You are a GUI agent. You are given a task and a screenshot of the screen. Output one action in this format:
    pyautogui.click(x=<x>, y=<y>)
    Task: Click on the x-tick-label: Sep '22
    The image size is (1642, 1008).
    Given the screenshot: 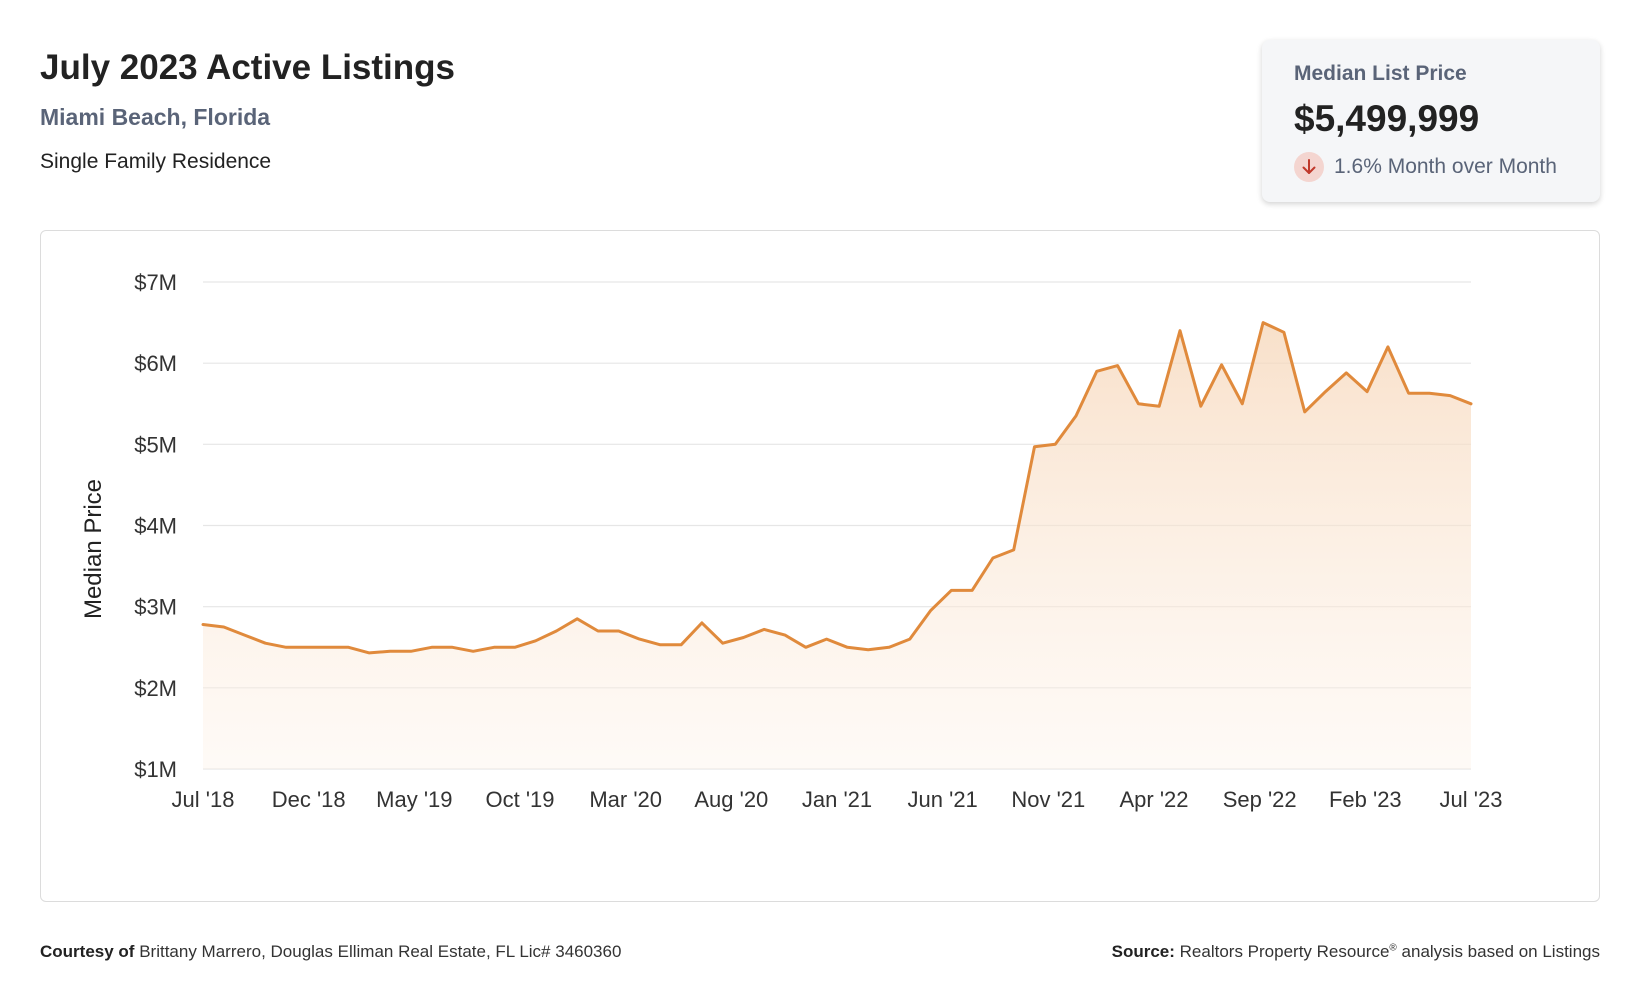 What is the action you would take?
    pyautogui.click(x=1260, y=799)
    